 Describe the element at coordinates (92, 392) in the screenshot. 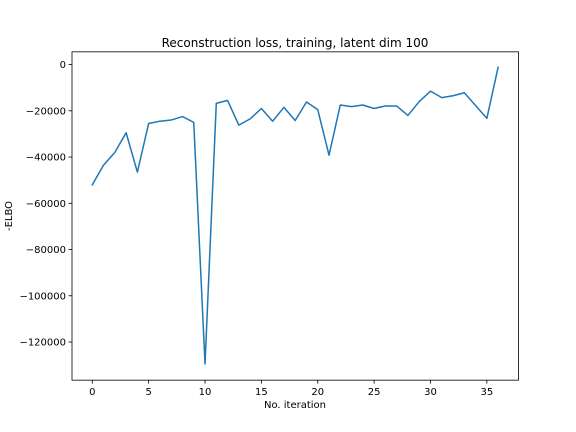

I see `x-tick-label: 0` at that location.